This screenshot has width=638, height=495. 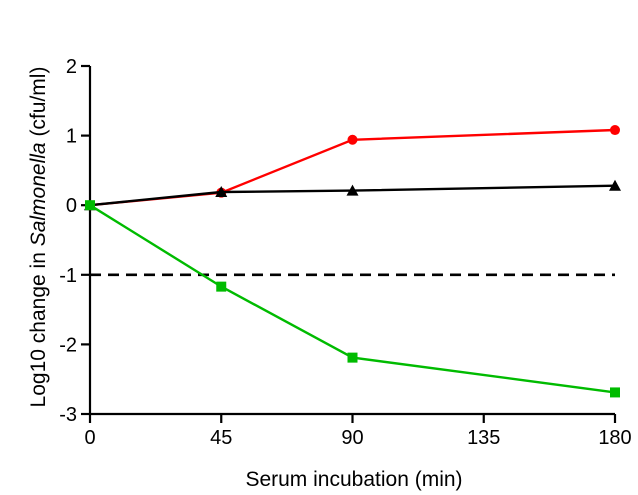 I want to click on series-line, so click(x=352, y=195).